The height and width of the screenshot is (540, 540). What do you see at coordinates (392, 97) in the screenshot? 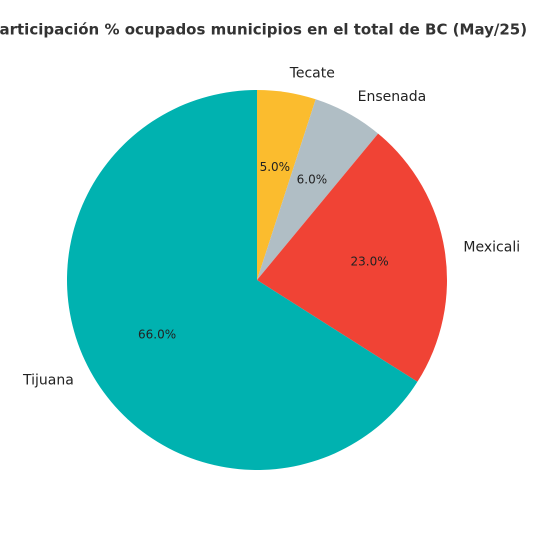
I see `category-label: Ensenada` at bounding box center [392, 97].